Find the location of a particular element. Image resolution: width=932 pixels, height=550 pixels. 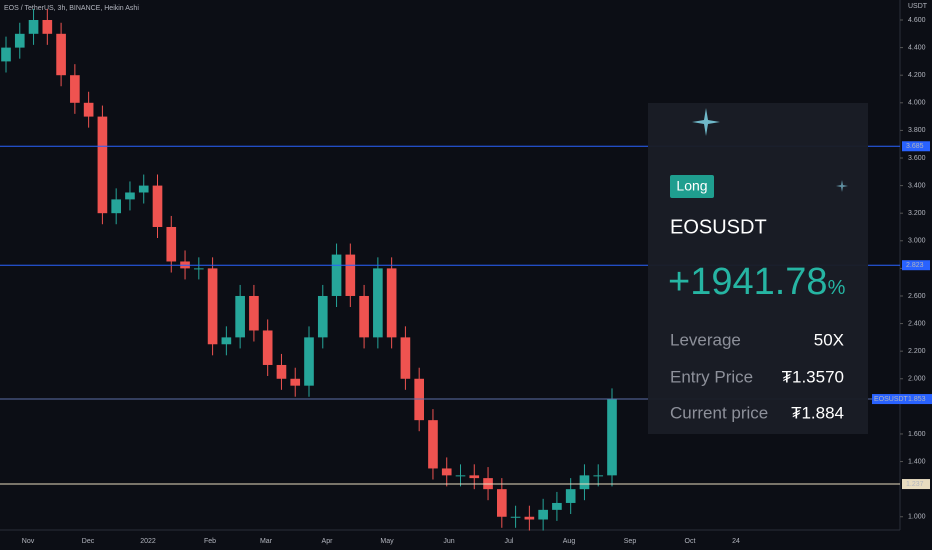

x-tick-label: 24 is located at coordinates (736, 541).